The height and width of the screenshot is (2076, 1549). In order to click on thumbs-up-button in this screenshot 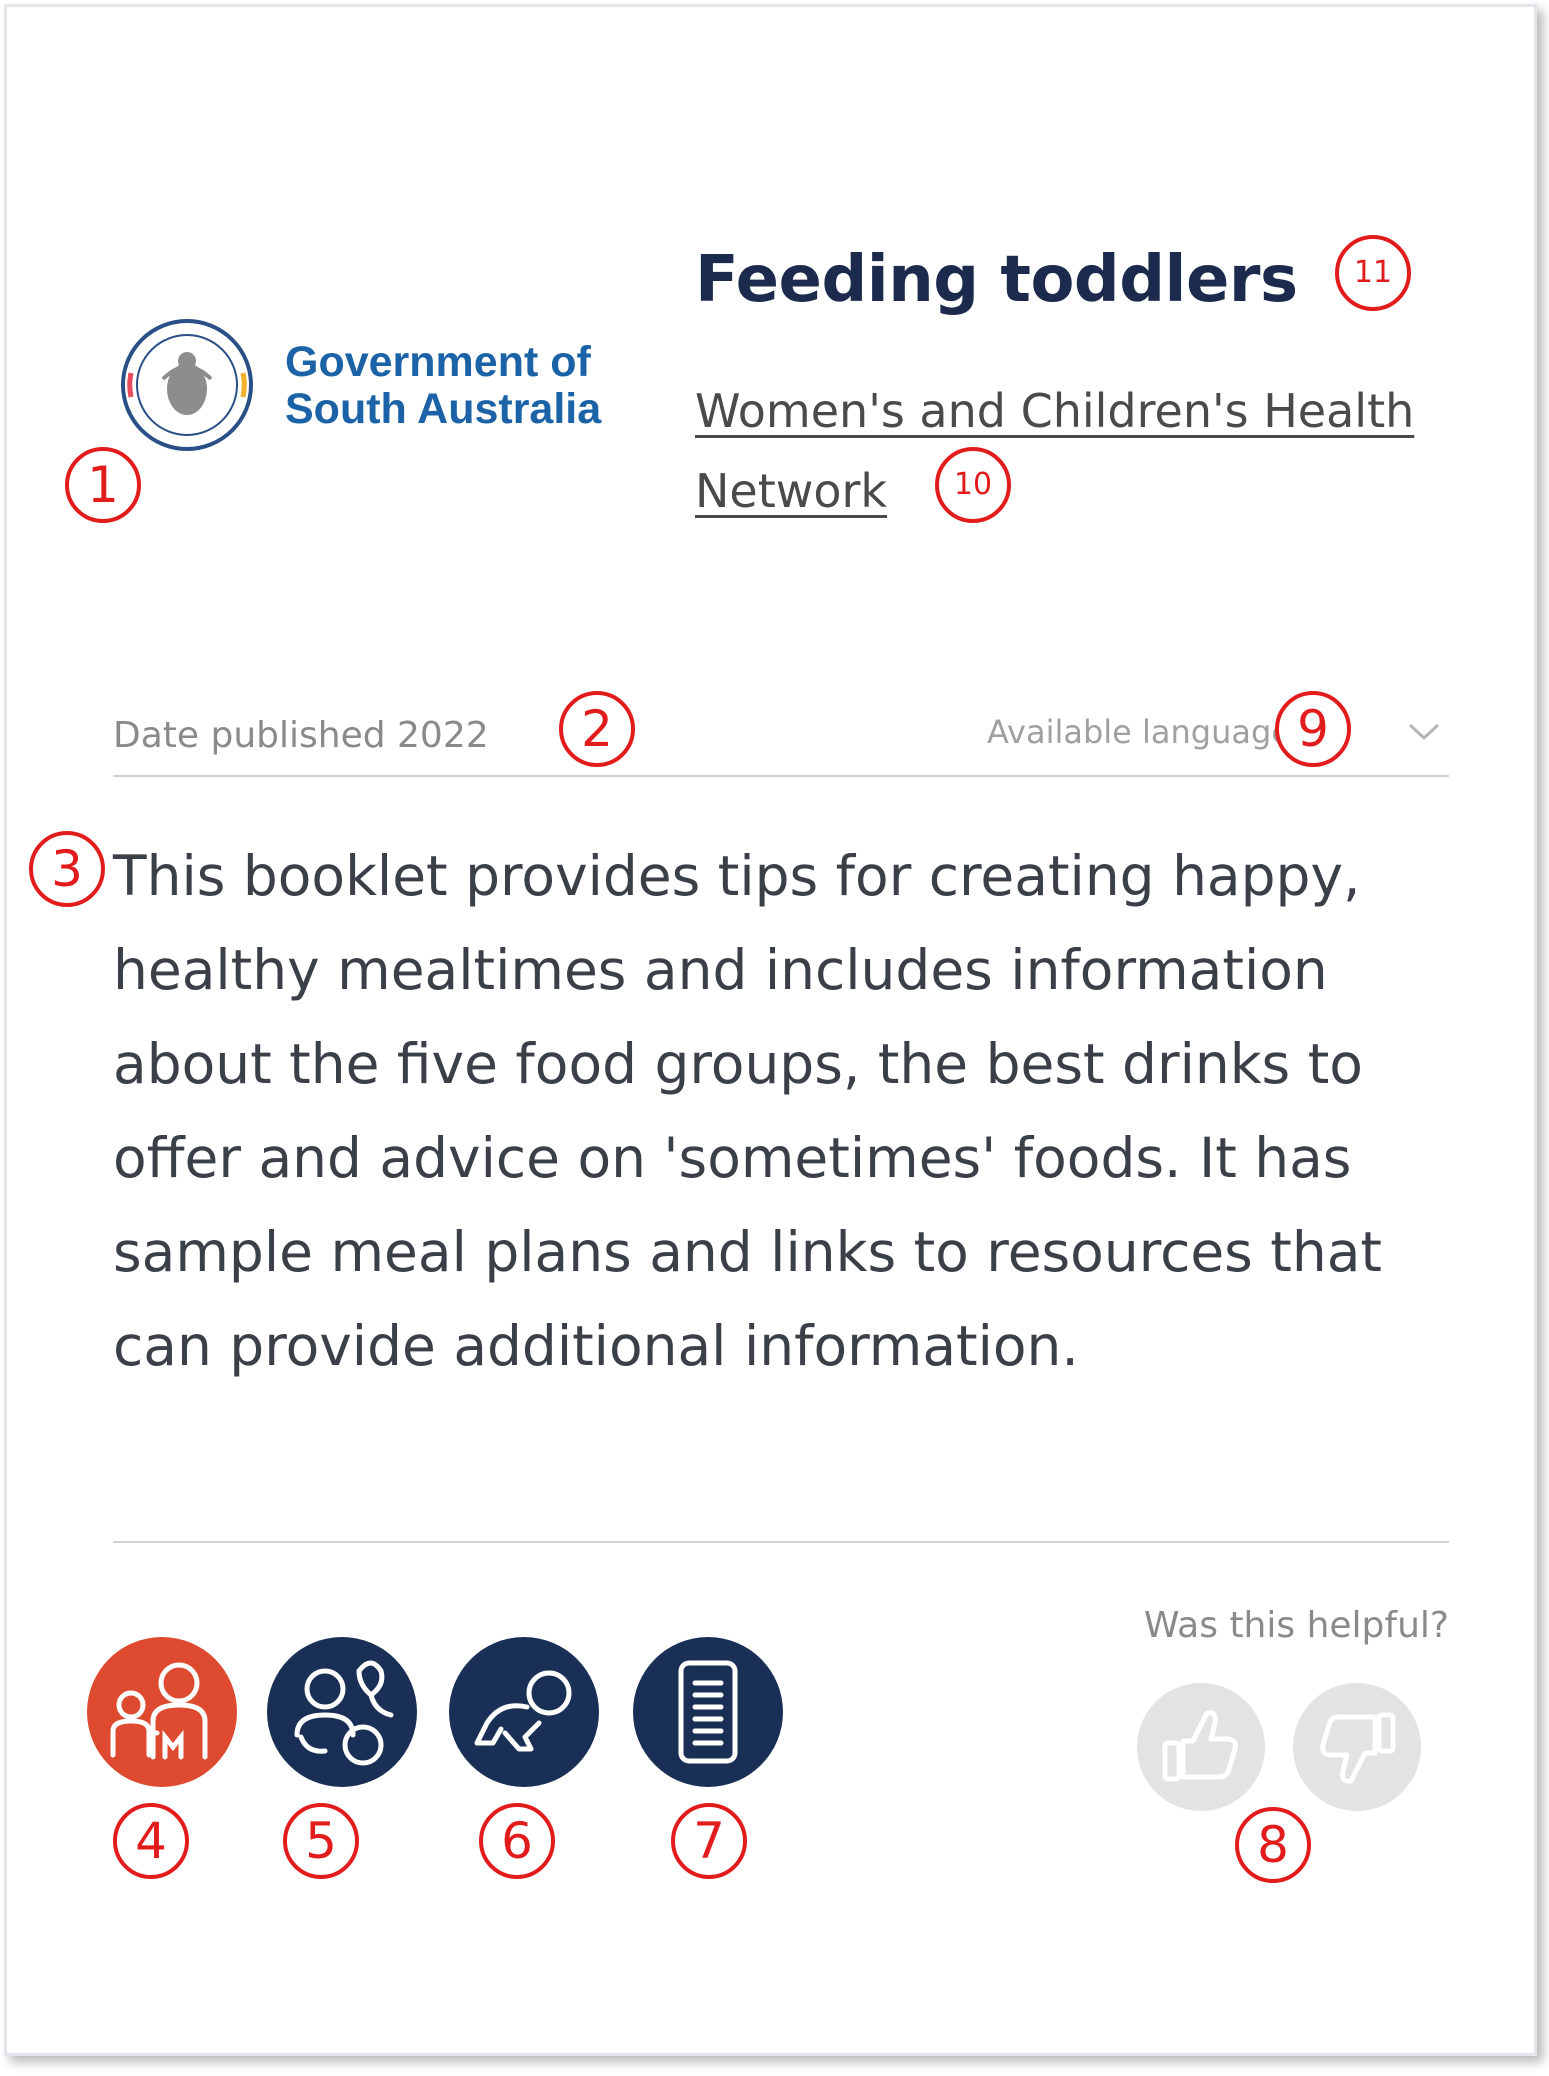, I will do `click(1201, 1747)`.